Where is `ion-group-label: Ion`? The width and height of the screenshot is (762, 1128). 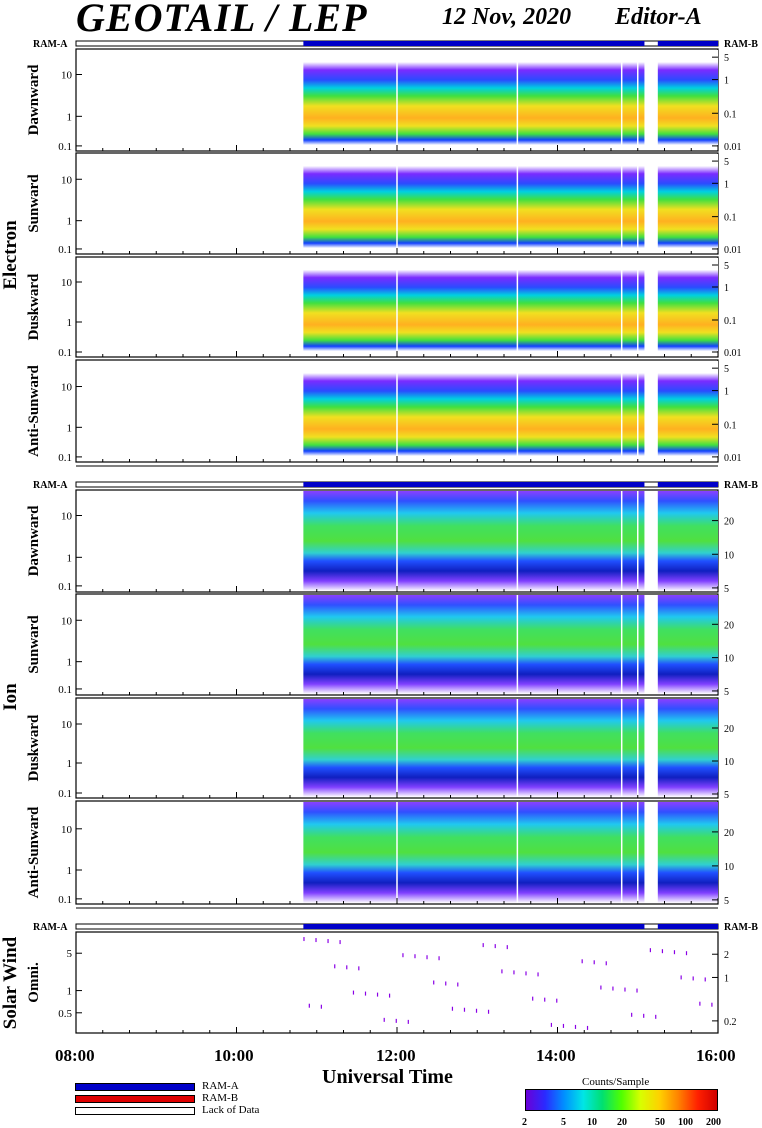 ion-group-label: Ion is located at coordinates (10, 697).